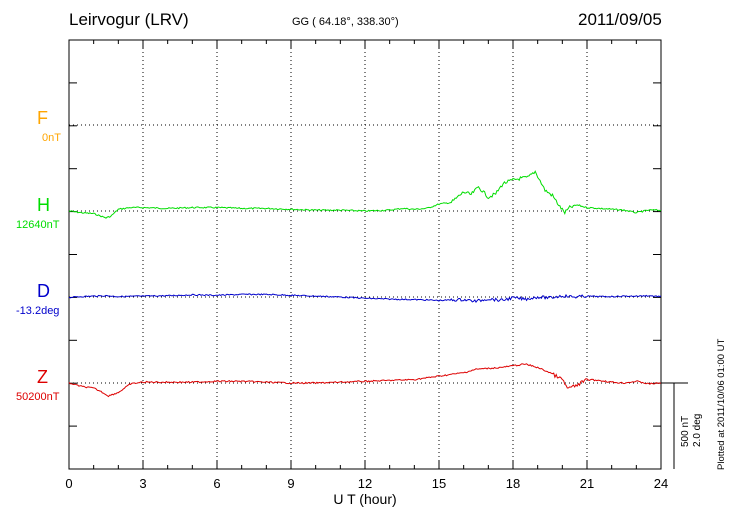  I want to click on x-tick-label: 3, so click(143, 483).